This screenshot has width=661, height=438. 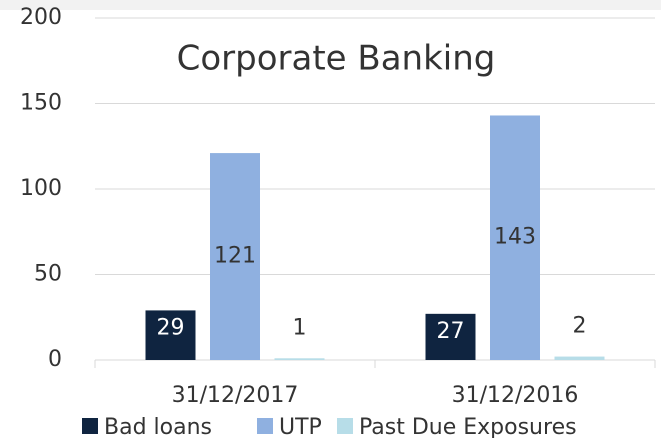 I want to click on value-label: 27, so click(x=451, y=331).